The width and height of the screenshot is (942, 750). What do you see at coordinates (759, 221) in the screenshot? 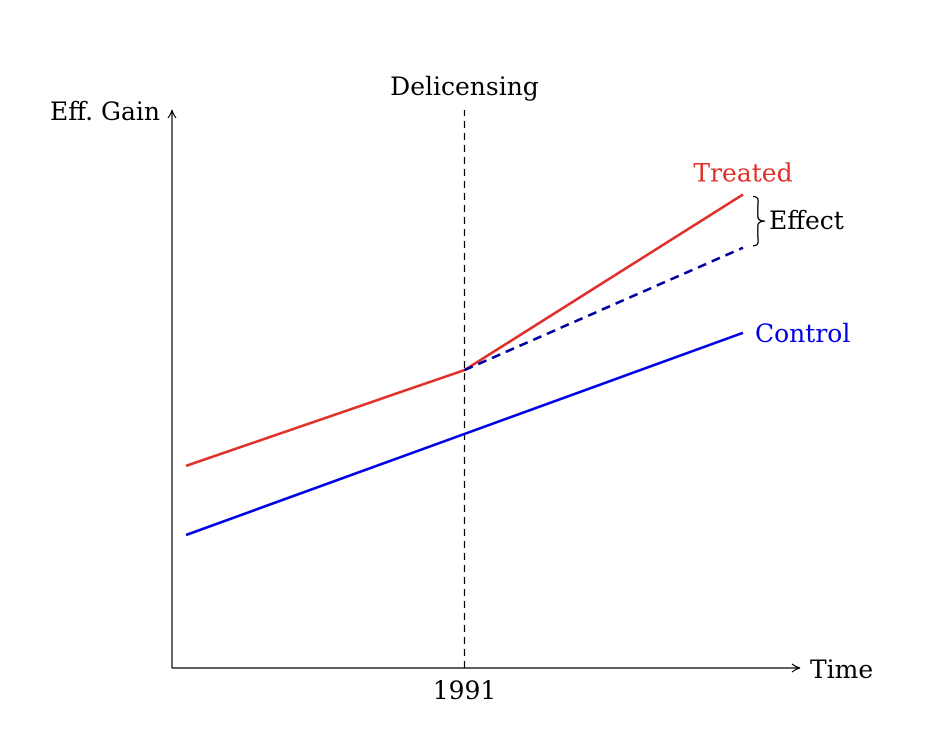
I see `effect-brace` at bounding box center [759, 221].